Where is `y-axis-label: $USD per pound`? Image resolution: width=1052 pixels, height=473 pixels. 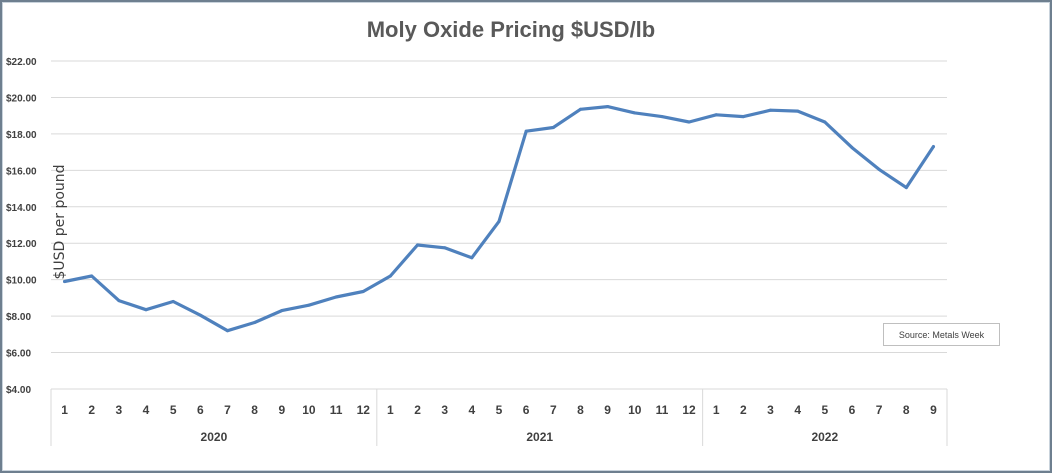
y-axis-label: $USD per pound is located at coordinates (60, 221).